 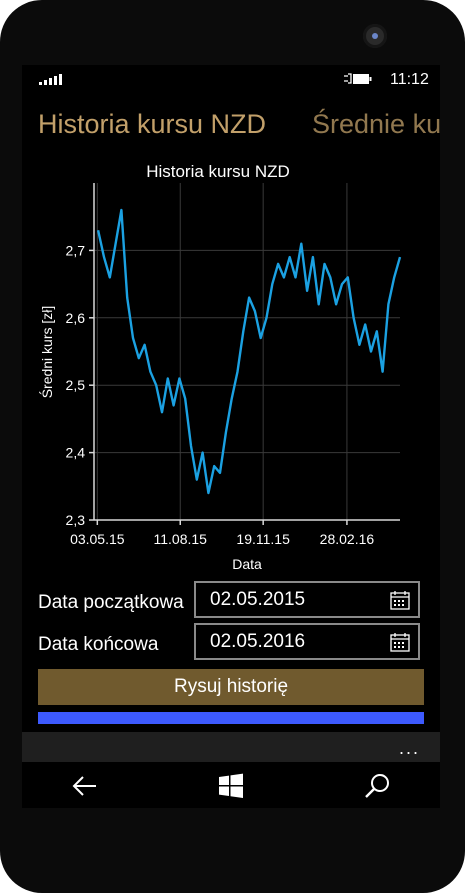 What do you see at coordinates (76, 250) in the screenshot?
I see `y-tick-label: 2,7` at bounding box center [76, 250].